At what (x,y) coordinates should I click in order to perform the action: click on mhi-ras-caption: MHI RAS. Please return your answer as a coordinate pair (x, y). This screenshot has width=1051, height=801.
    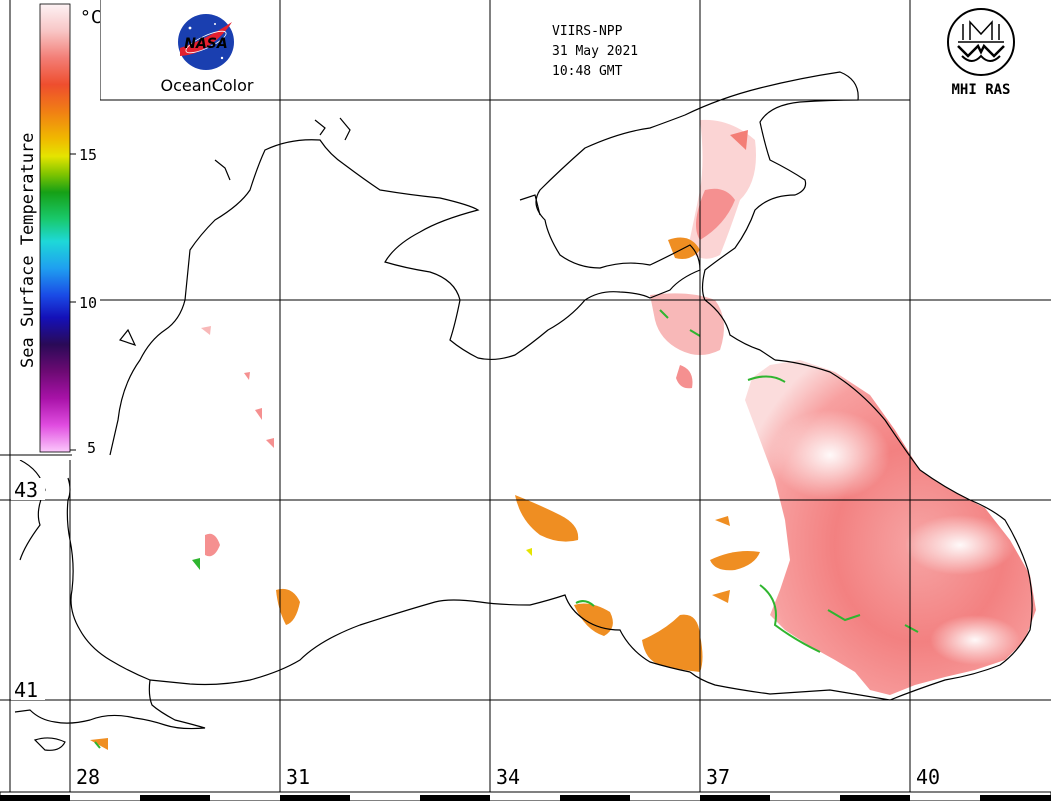
    Looking at the image, I should click on (980, 90).